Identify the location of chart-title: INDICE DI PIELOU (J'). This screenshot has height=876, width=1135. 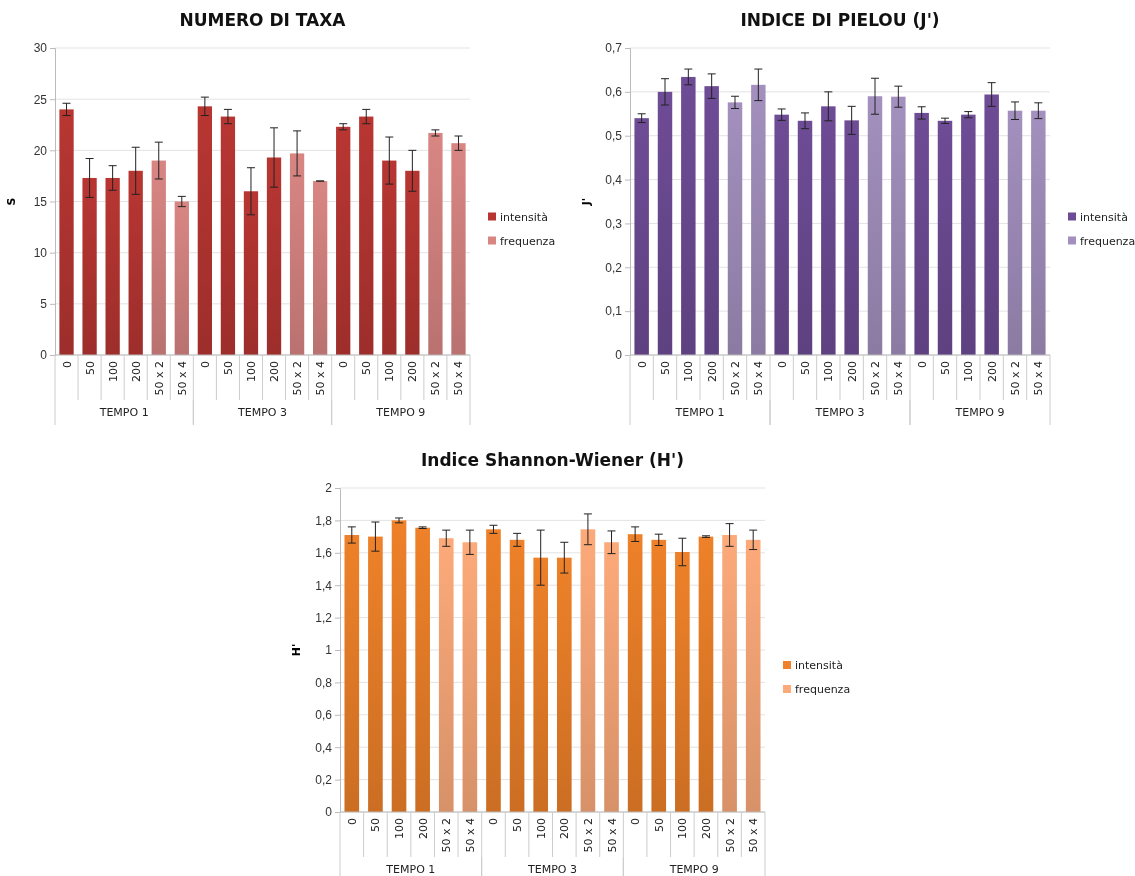
(840, 20).